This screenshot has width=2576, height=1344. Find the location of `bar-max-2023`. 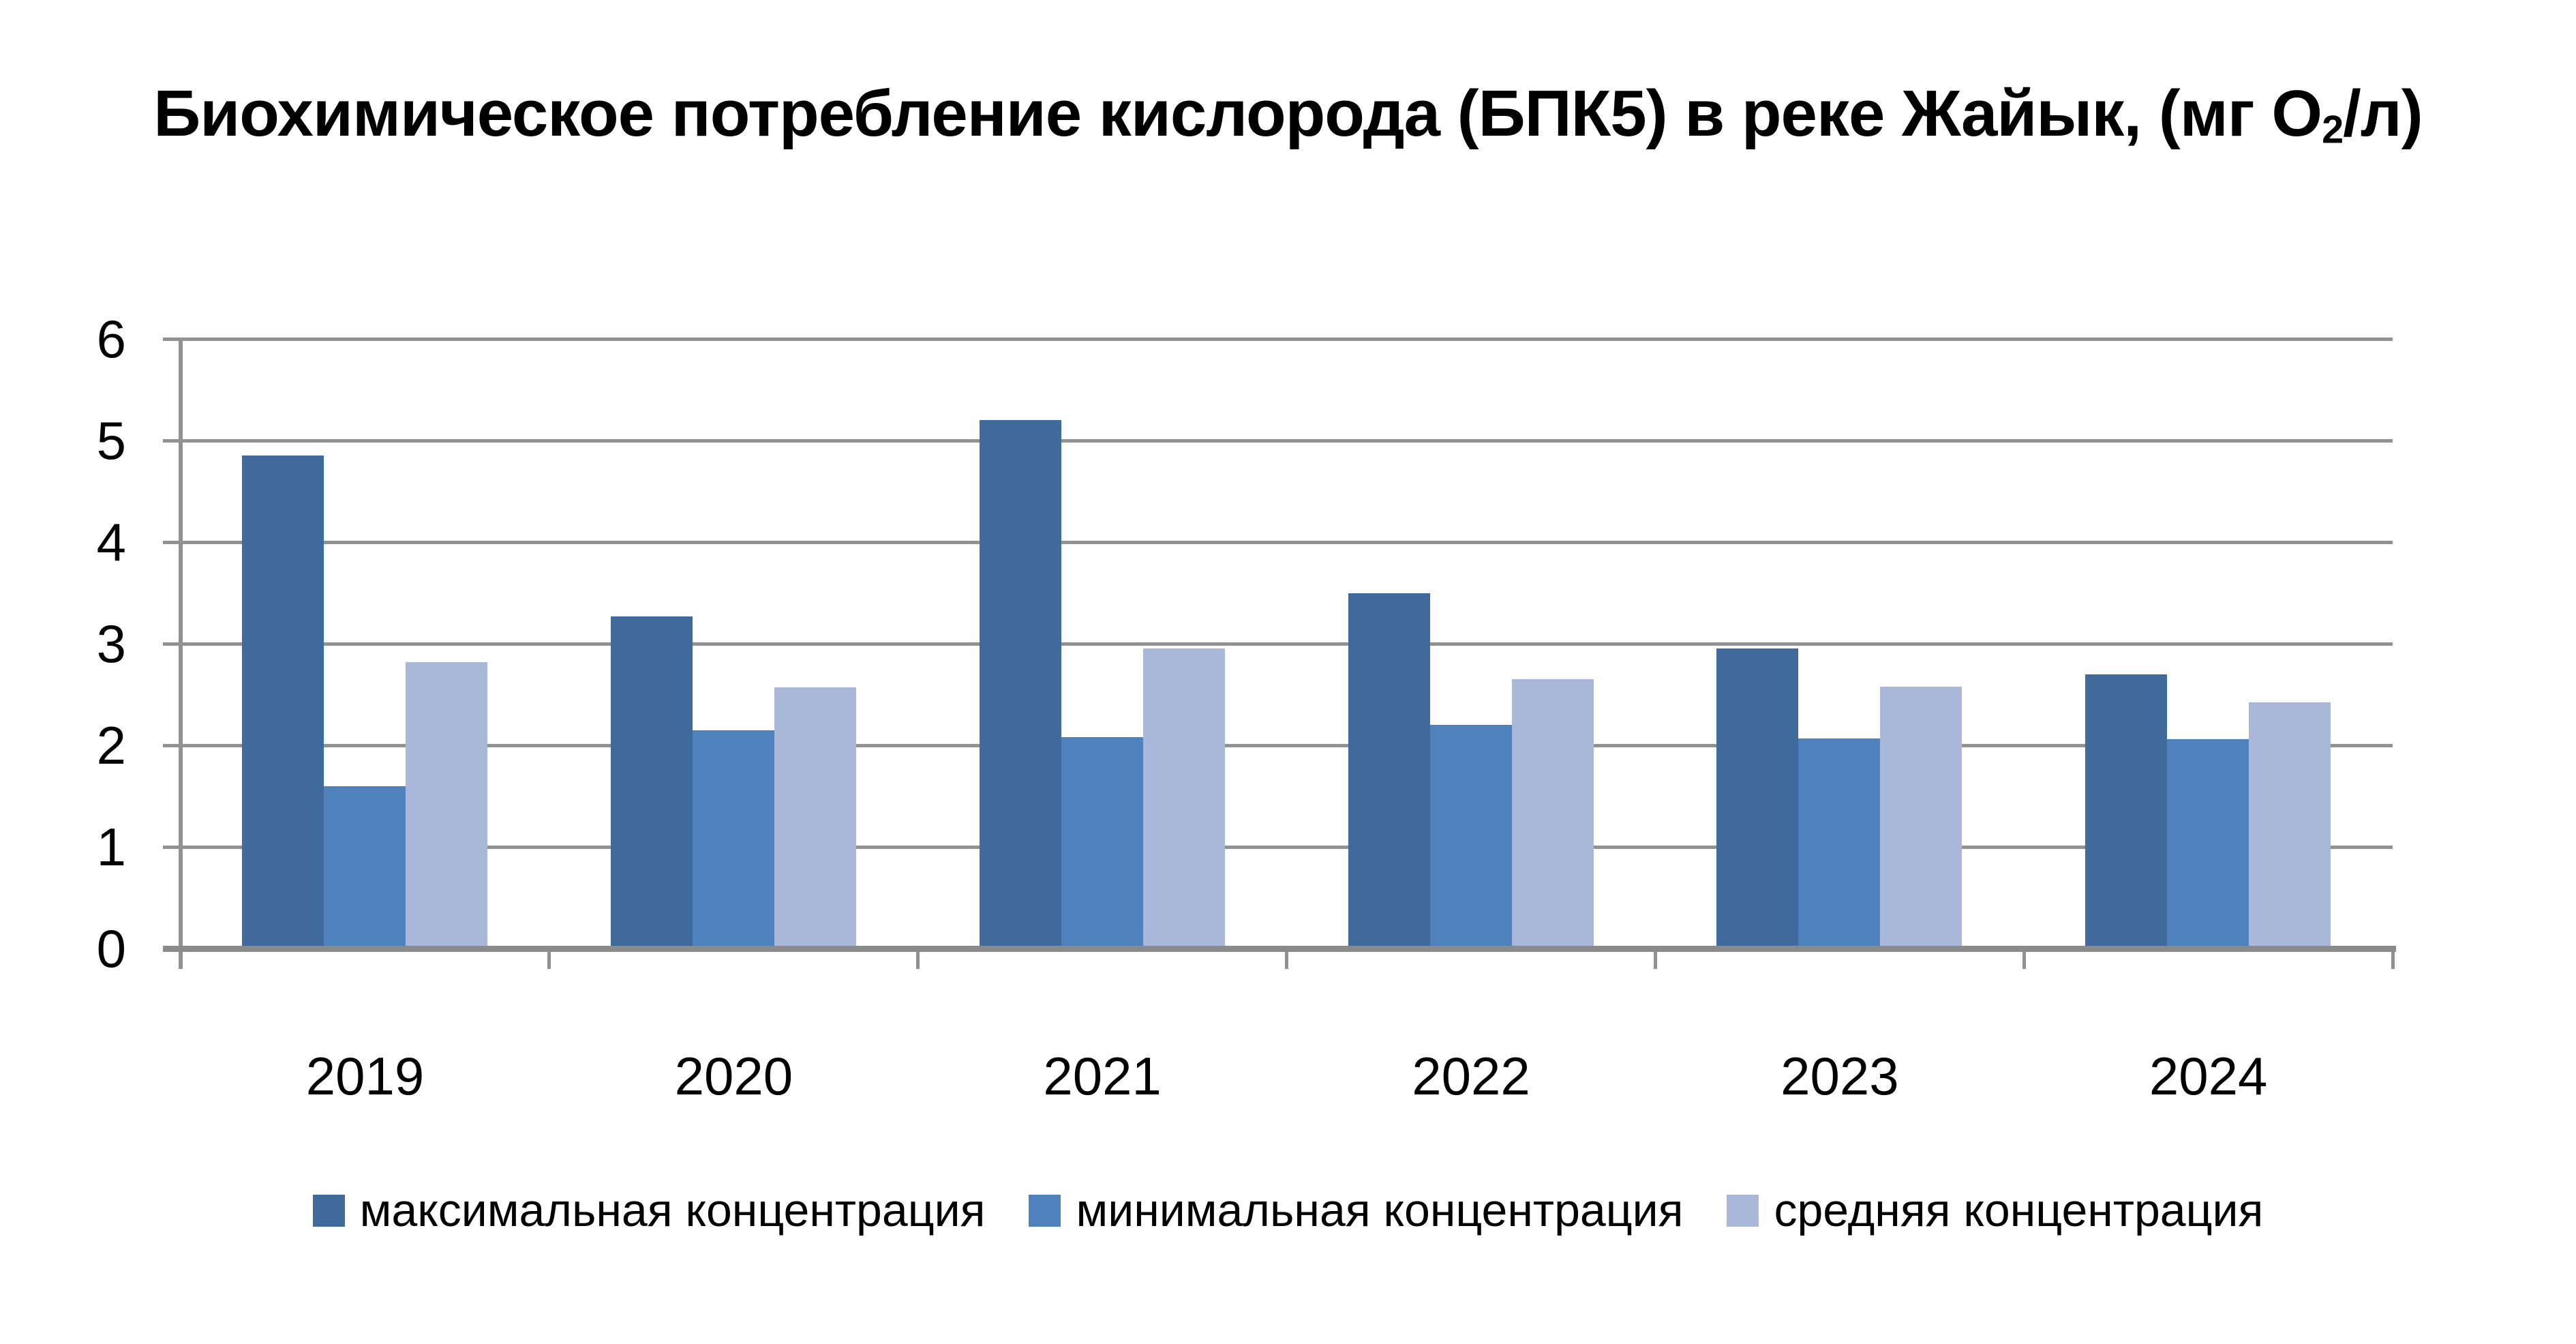

bar-max-2023 is located at coordinates (1758, 798).